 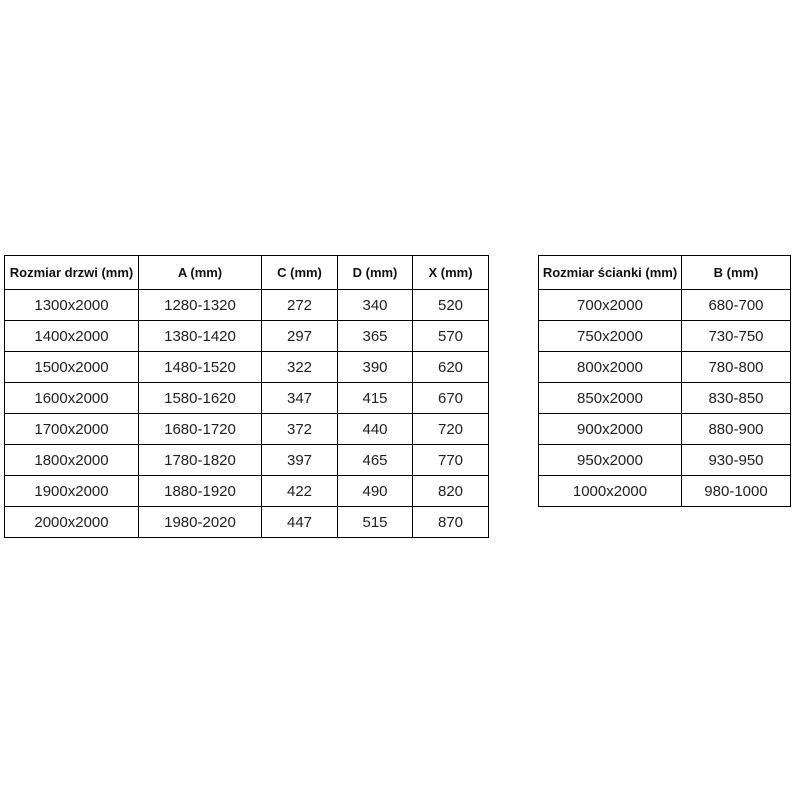 What do you see at coordinates (299, 398) in the screenshot?
I see `table-cell: 347` at bounding box center [299, 398].